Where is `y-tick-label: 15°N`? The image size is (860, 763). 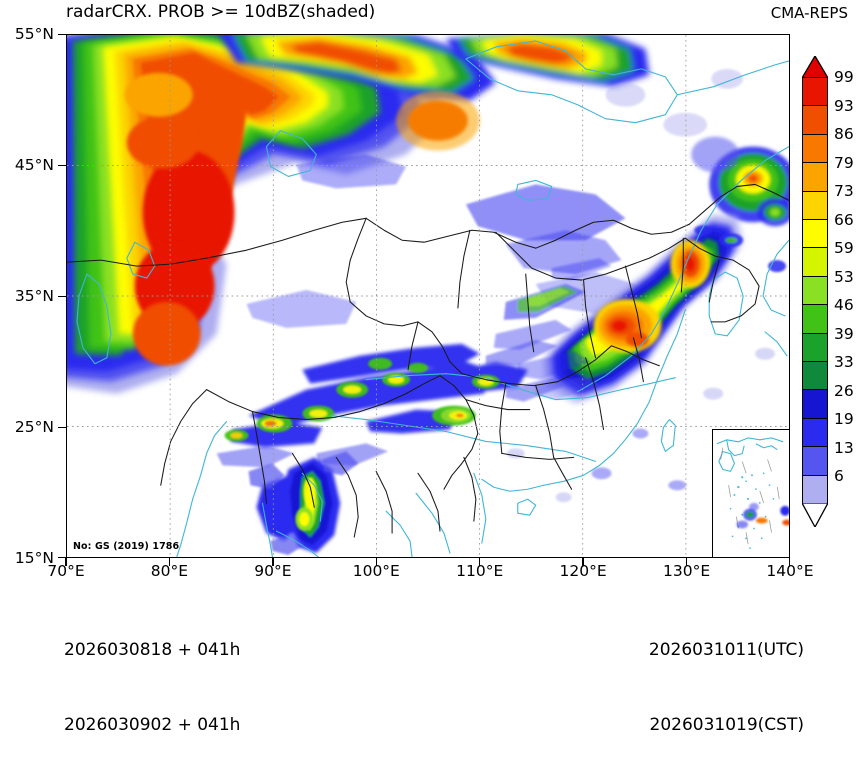 y-tick-label: 15°N is located at coordinates (34, 558).